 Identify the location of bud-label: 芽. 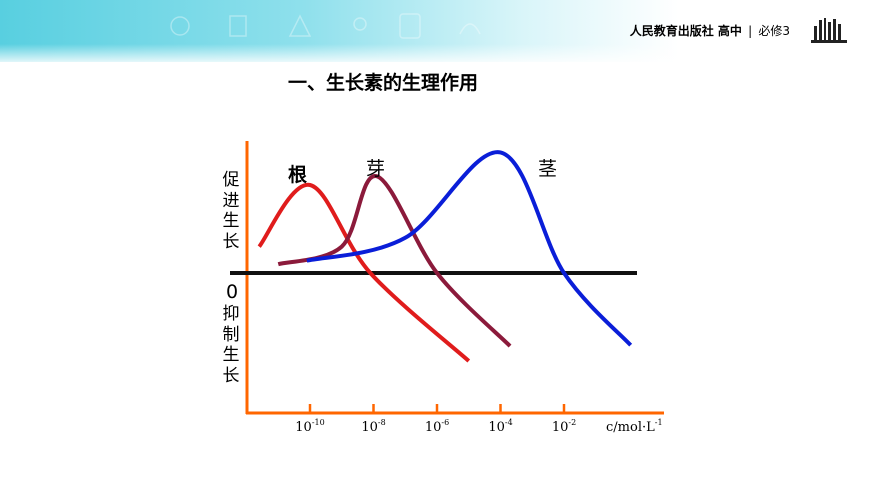
(376, 169).